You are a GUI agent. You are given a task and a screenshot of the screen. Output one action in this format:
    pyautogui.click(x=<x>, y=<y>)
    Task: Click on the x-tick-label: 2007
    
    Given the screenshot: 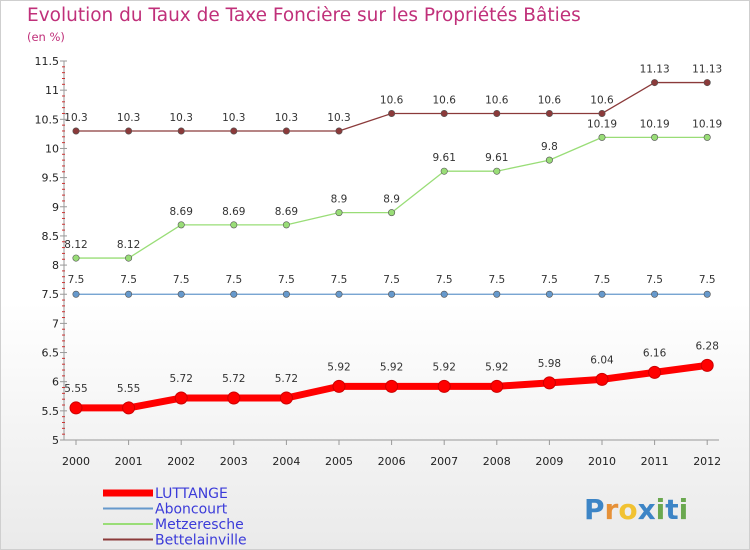 What is the action you would take?
    pyautogui.click(x=444, y=461)
    